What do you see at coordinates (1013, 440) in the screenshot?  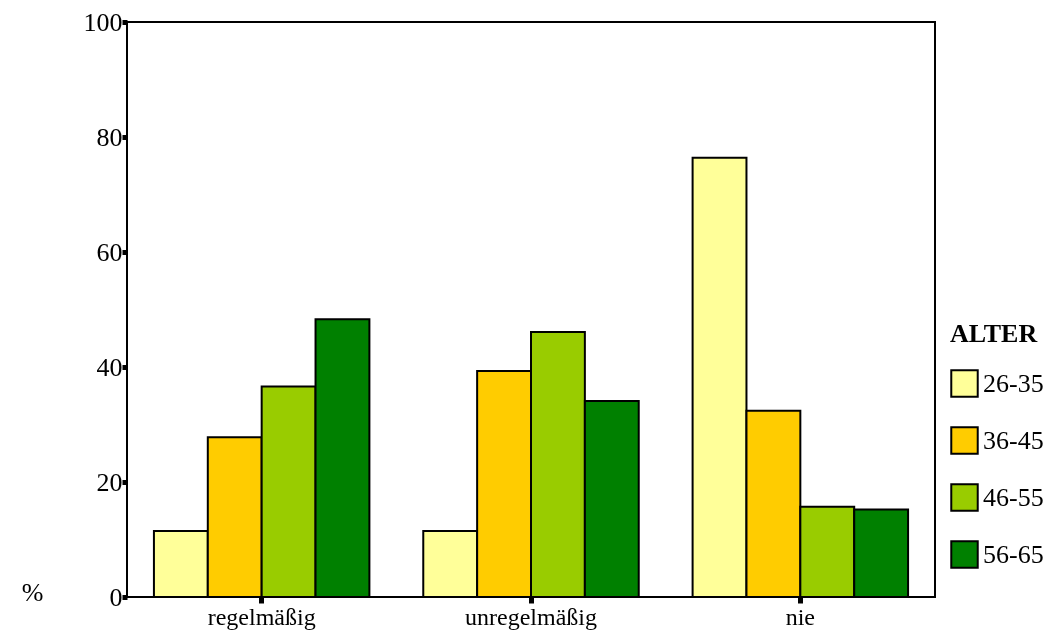 I see `legend-label: 36-45` at bounding box center [1013, 440].